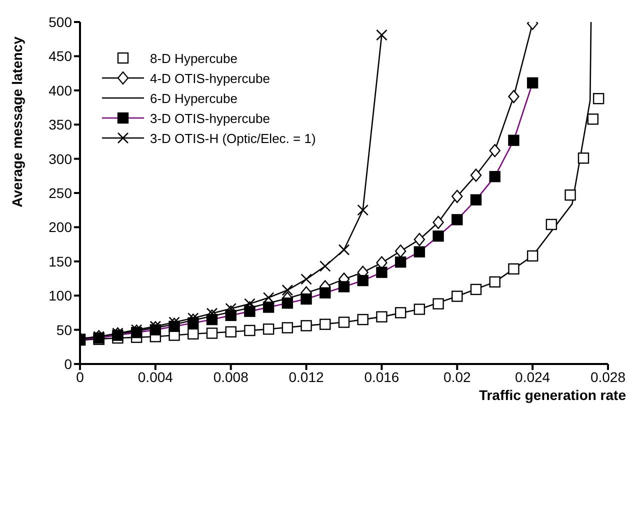 The width and height of the screenshot is (639, 521). Describe the element at coordinates (210, 118) in the screenshot. I see `legend-label: 3-D OTIS-hypercube` at that location.